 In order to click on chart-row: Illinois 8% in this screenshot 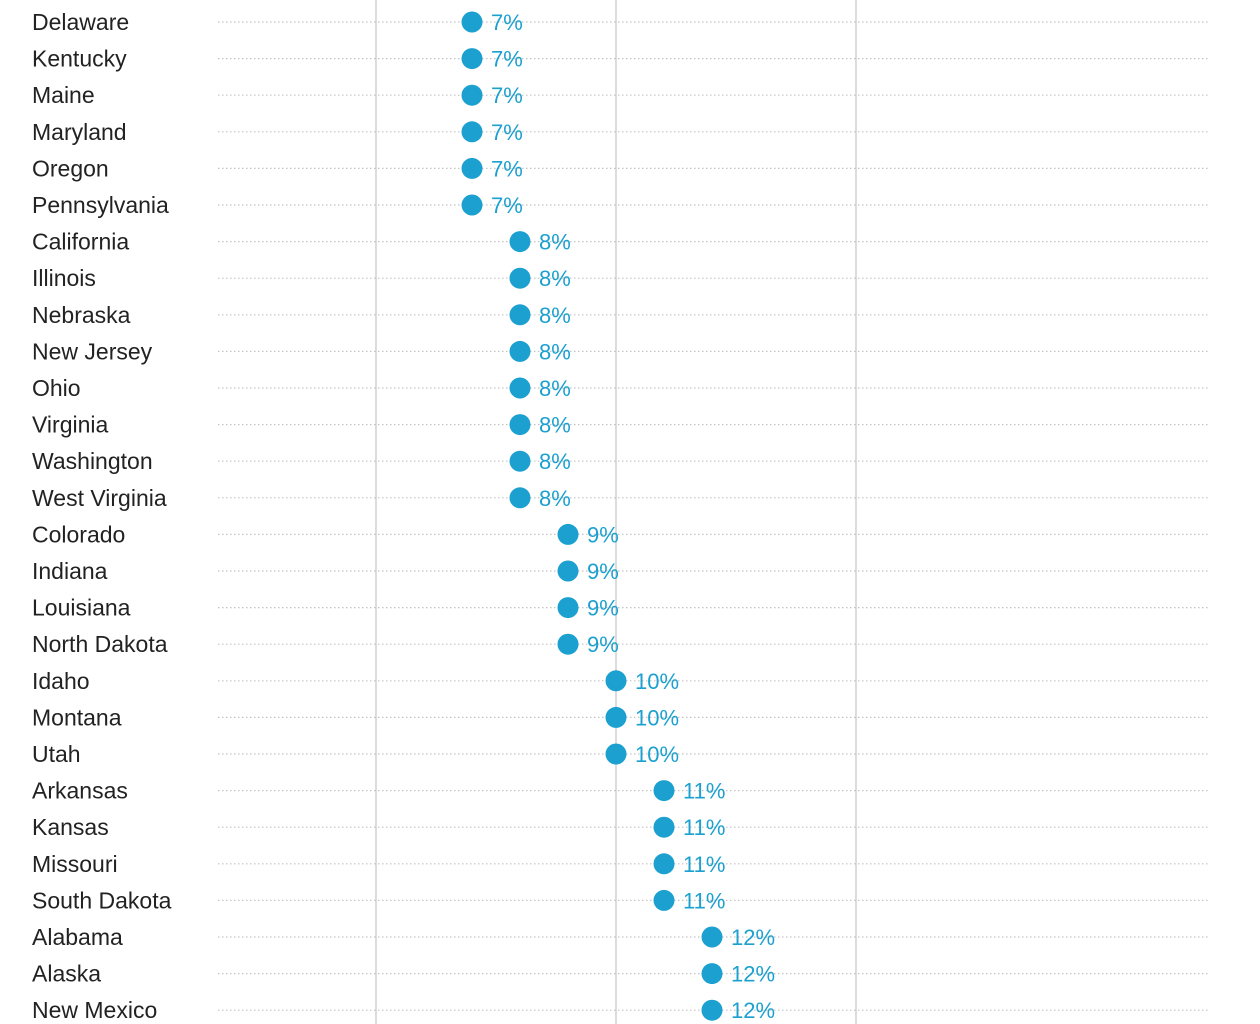, I will do `click(620, 278)`.